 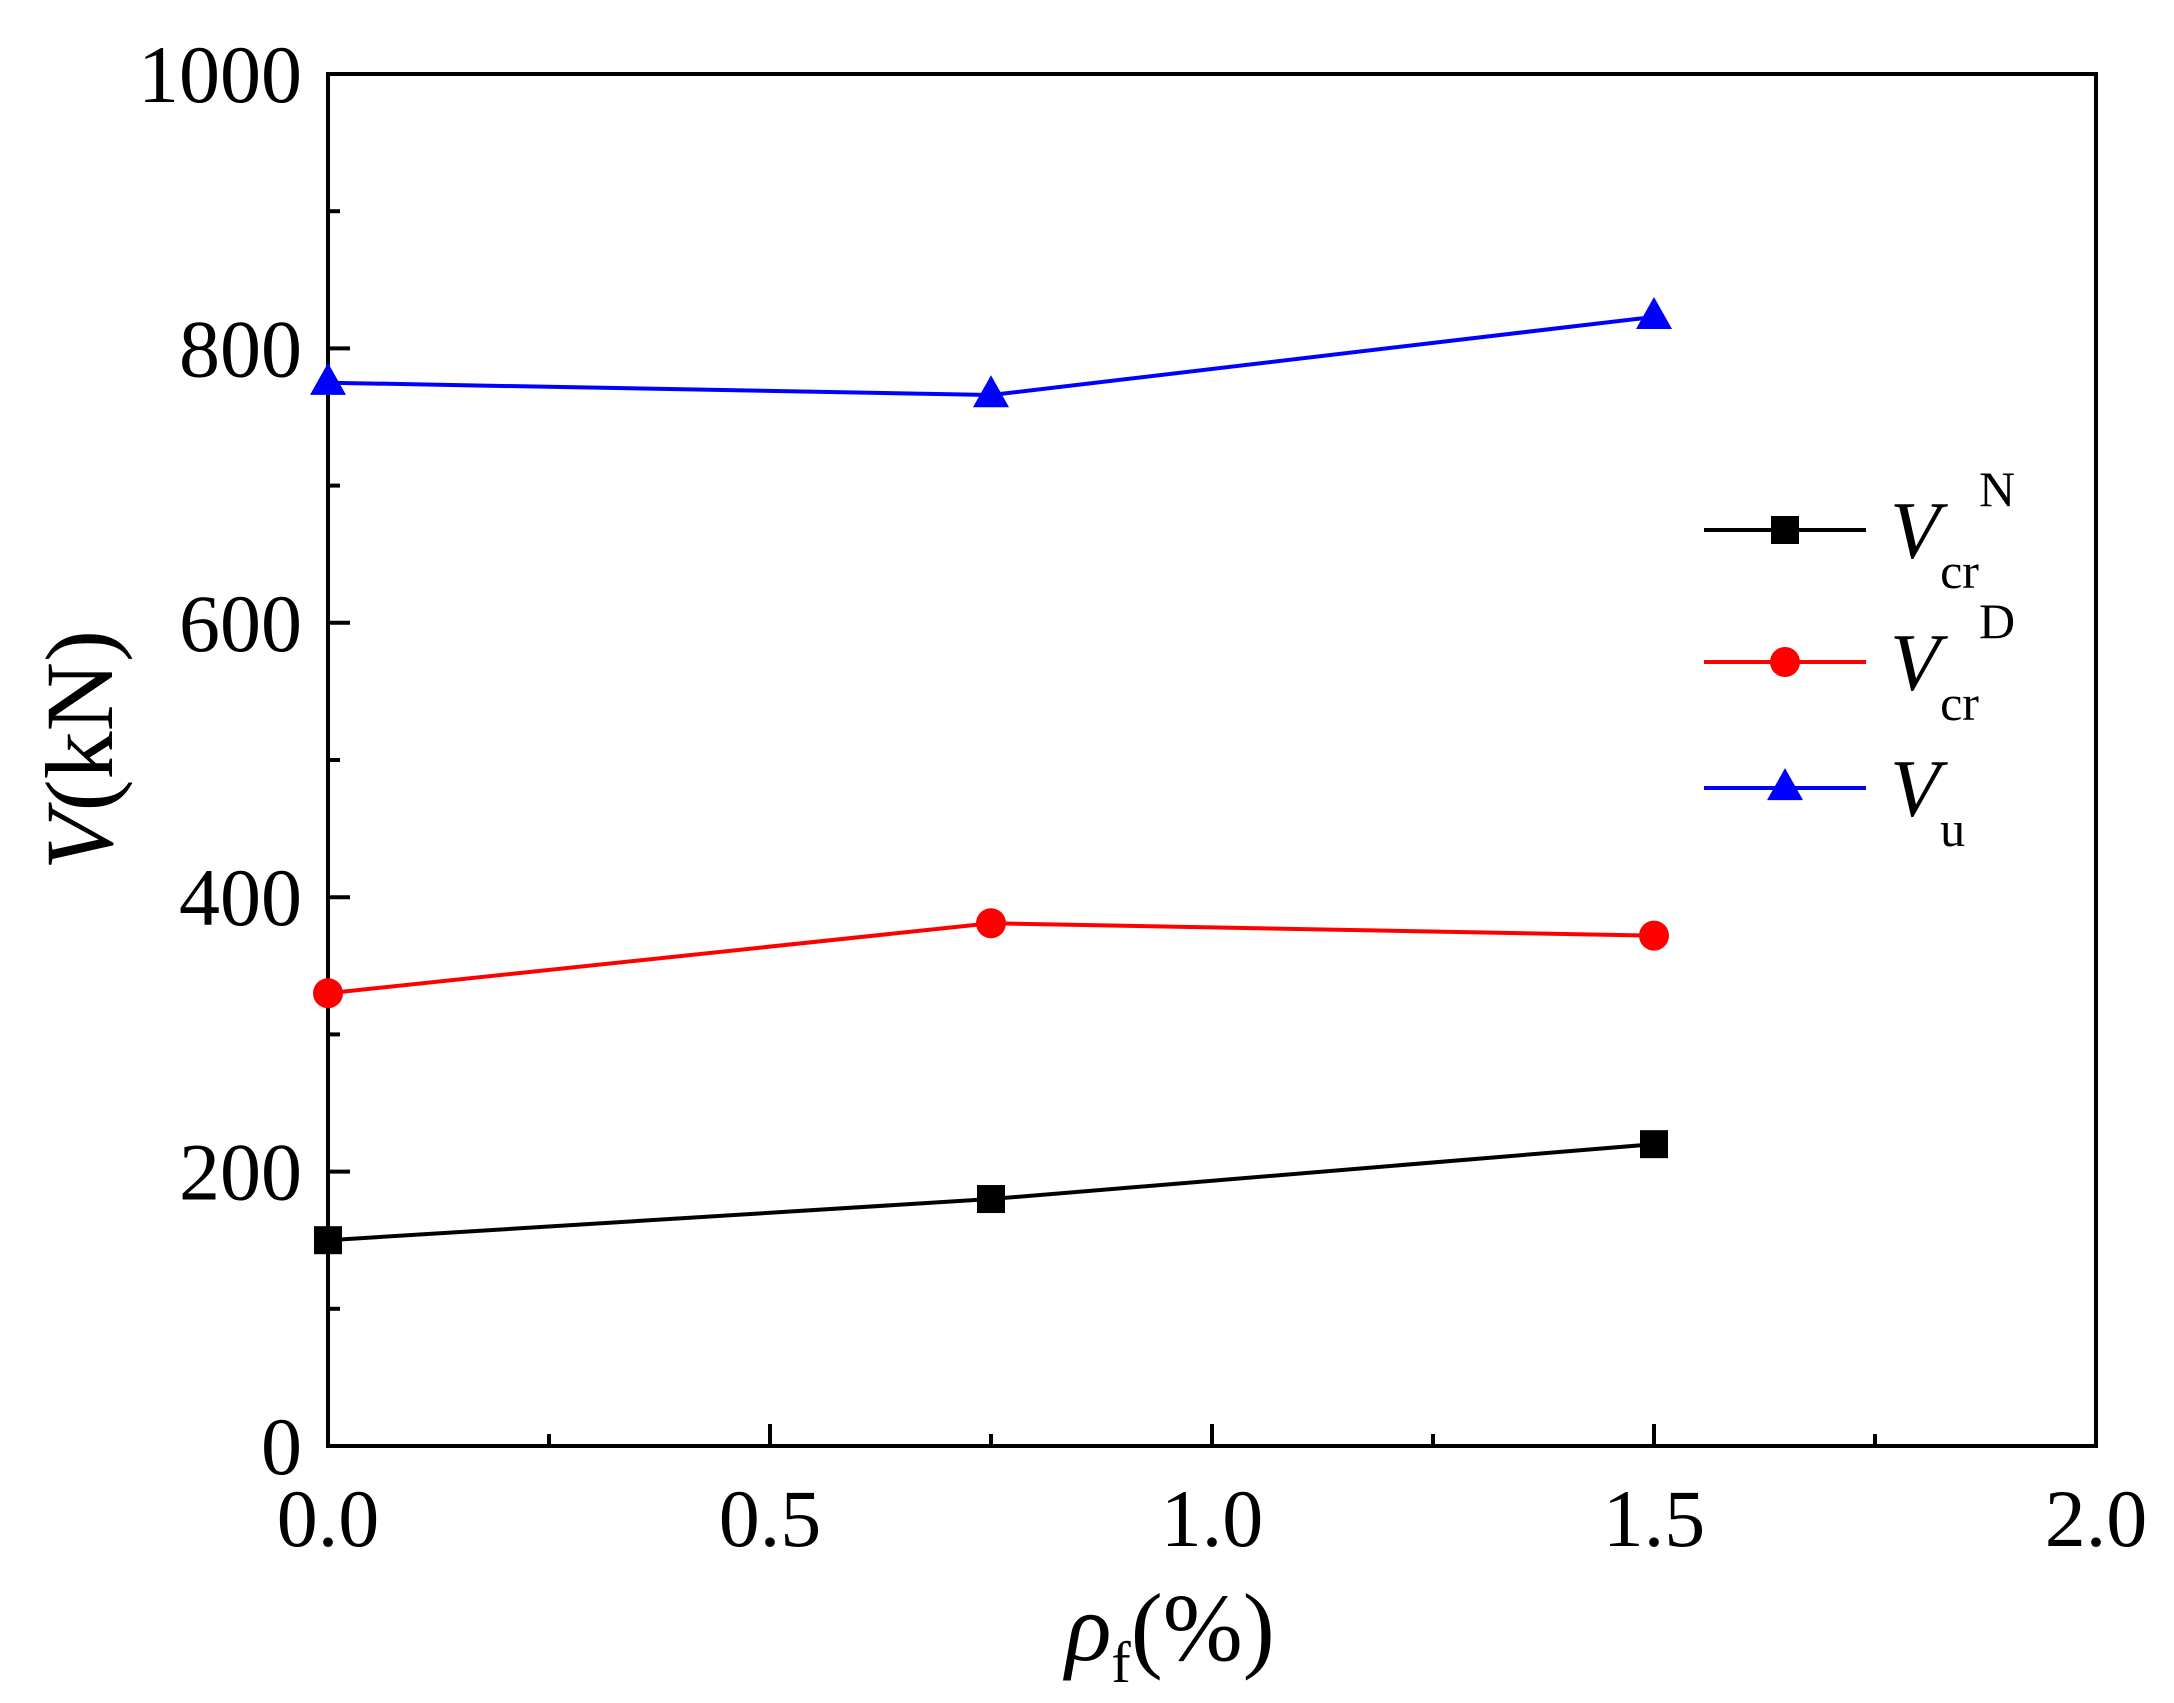 I want to click on x-tick-label: 0.0, so click(x=328, y=1518).